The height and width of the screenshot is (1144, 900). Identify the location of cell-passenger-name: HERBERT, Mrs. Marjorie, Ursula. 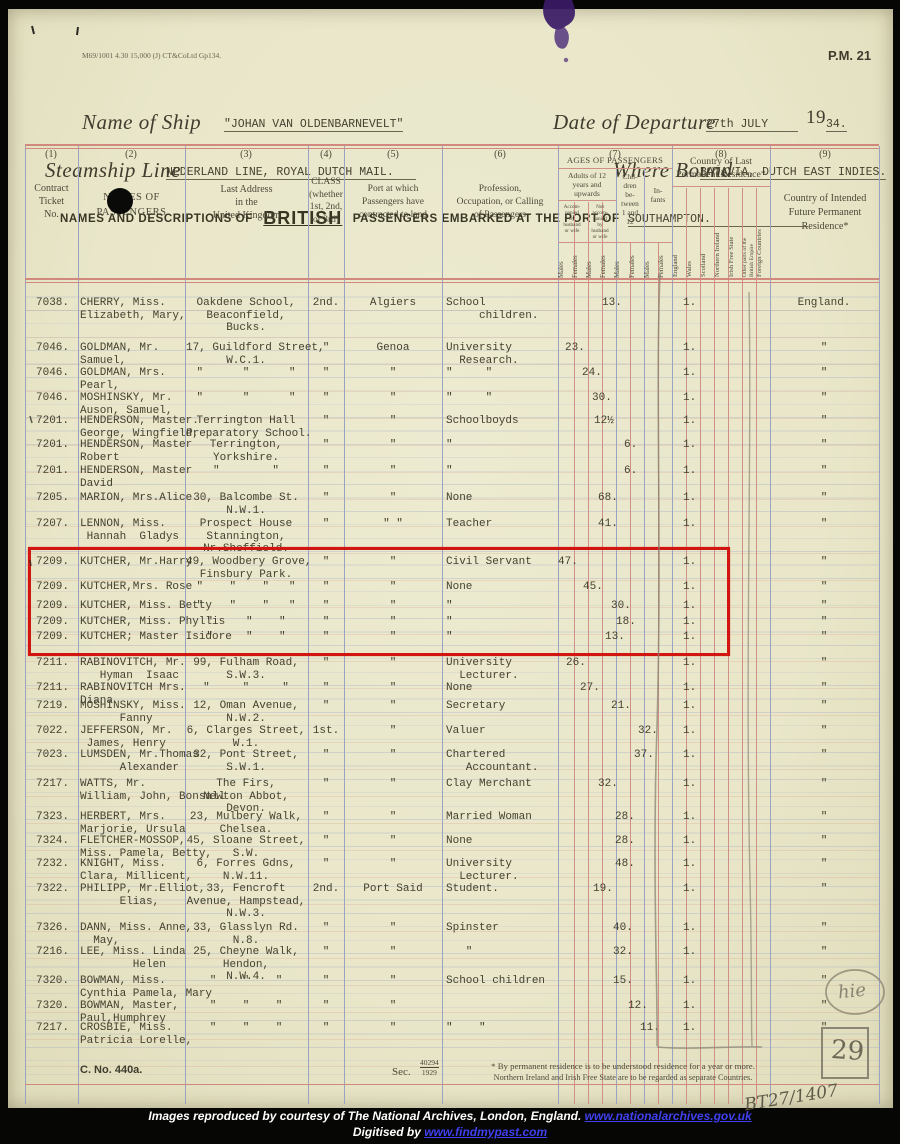
(133, 823).